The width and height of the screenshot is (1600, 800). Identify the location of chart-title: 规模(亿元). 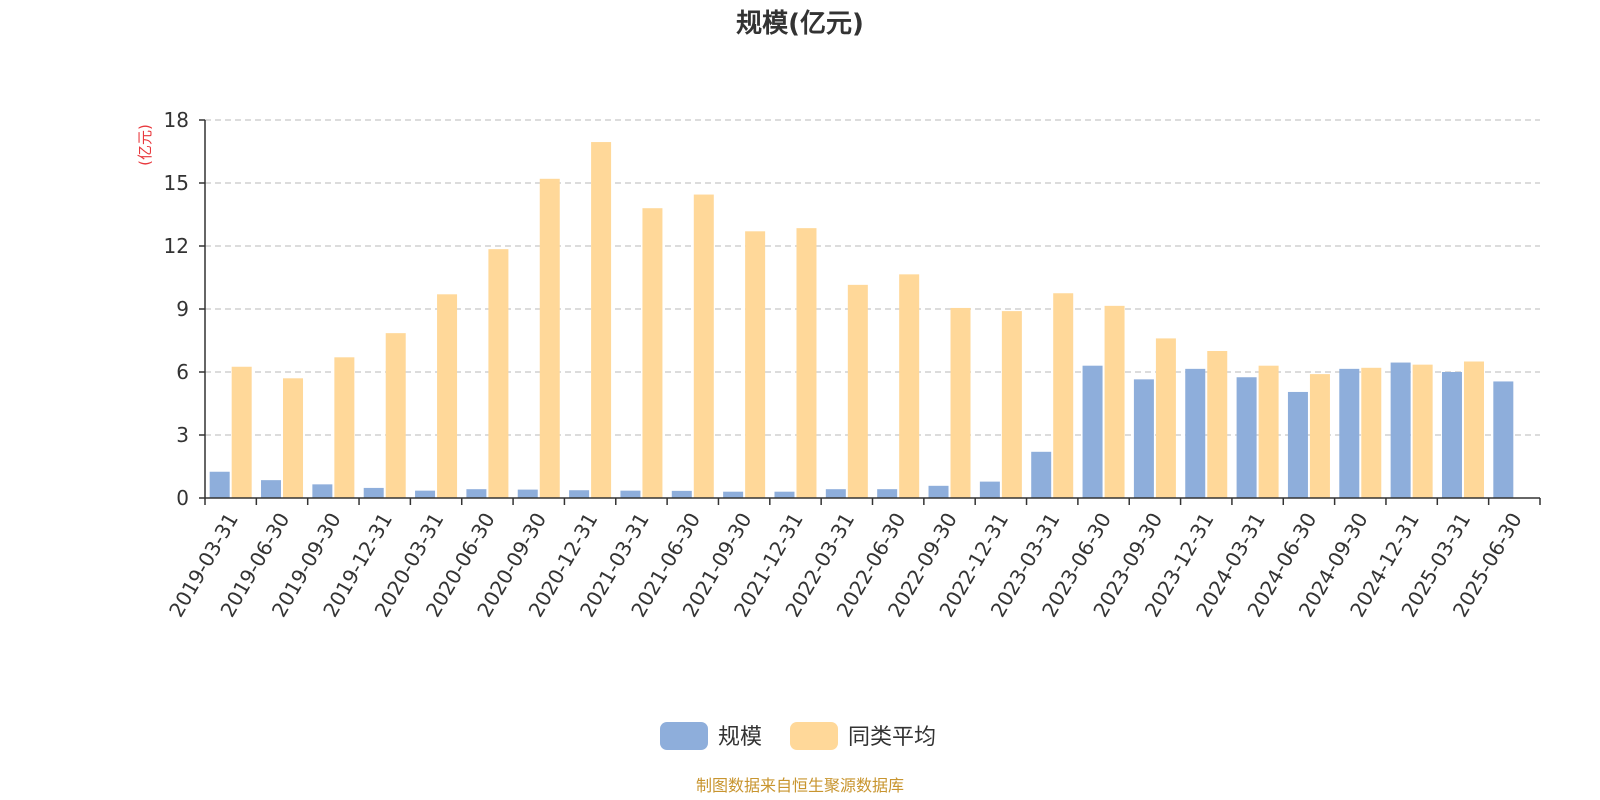
(800, 24).